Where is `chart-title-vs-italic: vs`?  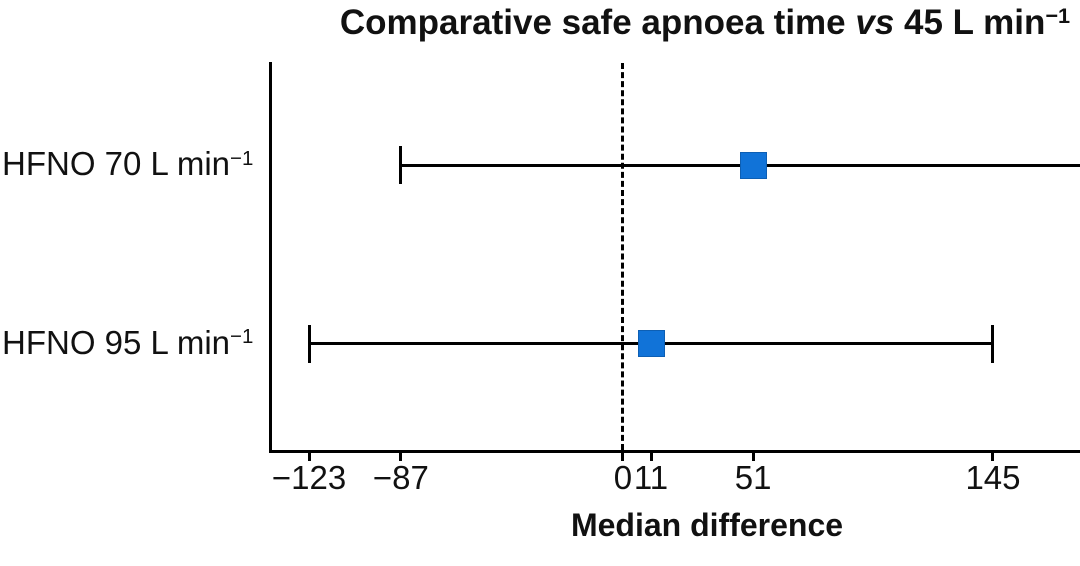 chart-title-vs-italic: vs is located at coordinates (875, 22).